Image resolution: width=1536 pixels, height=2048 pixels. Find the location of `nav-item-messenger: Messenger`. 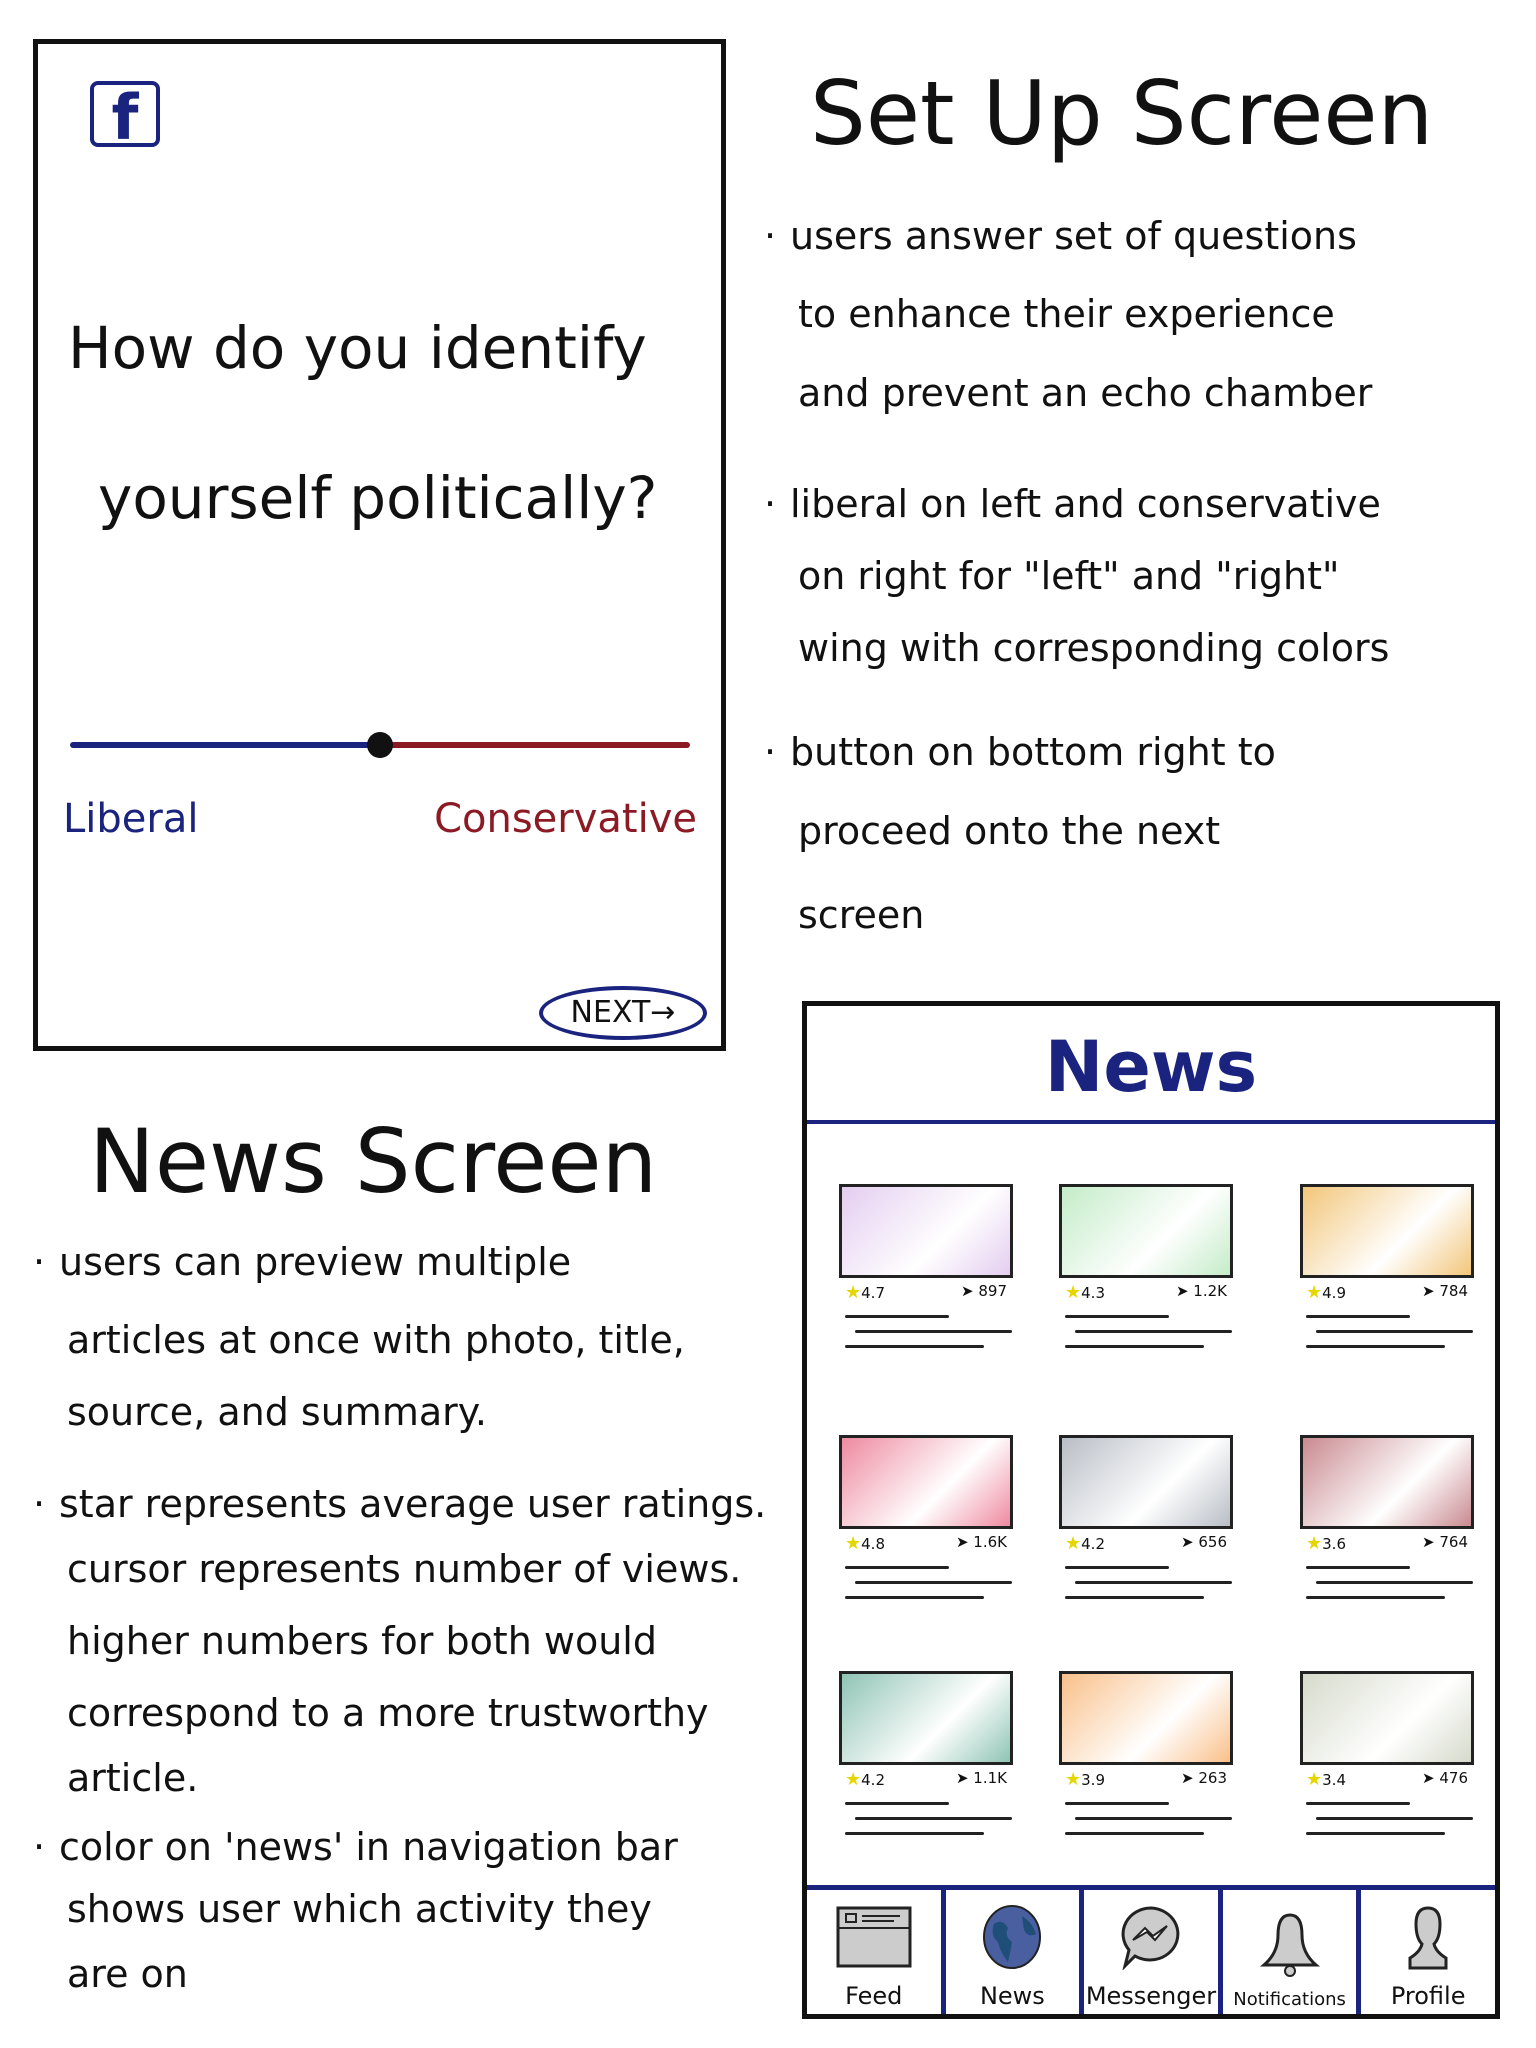

nav-item-messenger: Messenger is located at coordinates (1148, 1952).